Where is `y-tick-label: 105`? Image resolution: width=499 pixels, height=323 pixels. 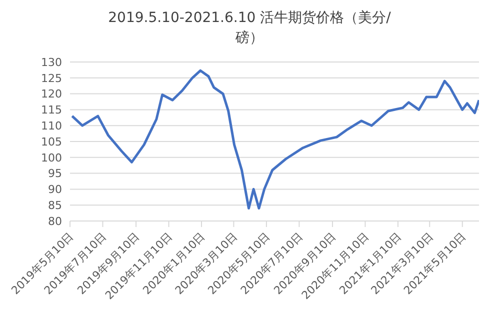
y-tick-label: 105 is located at coordinates (51, 141).